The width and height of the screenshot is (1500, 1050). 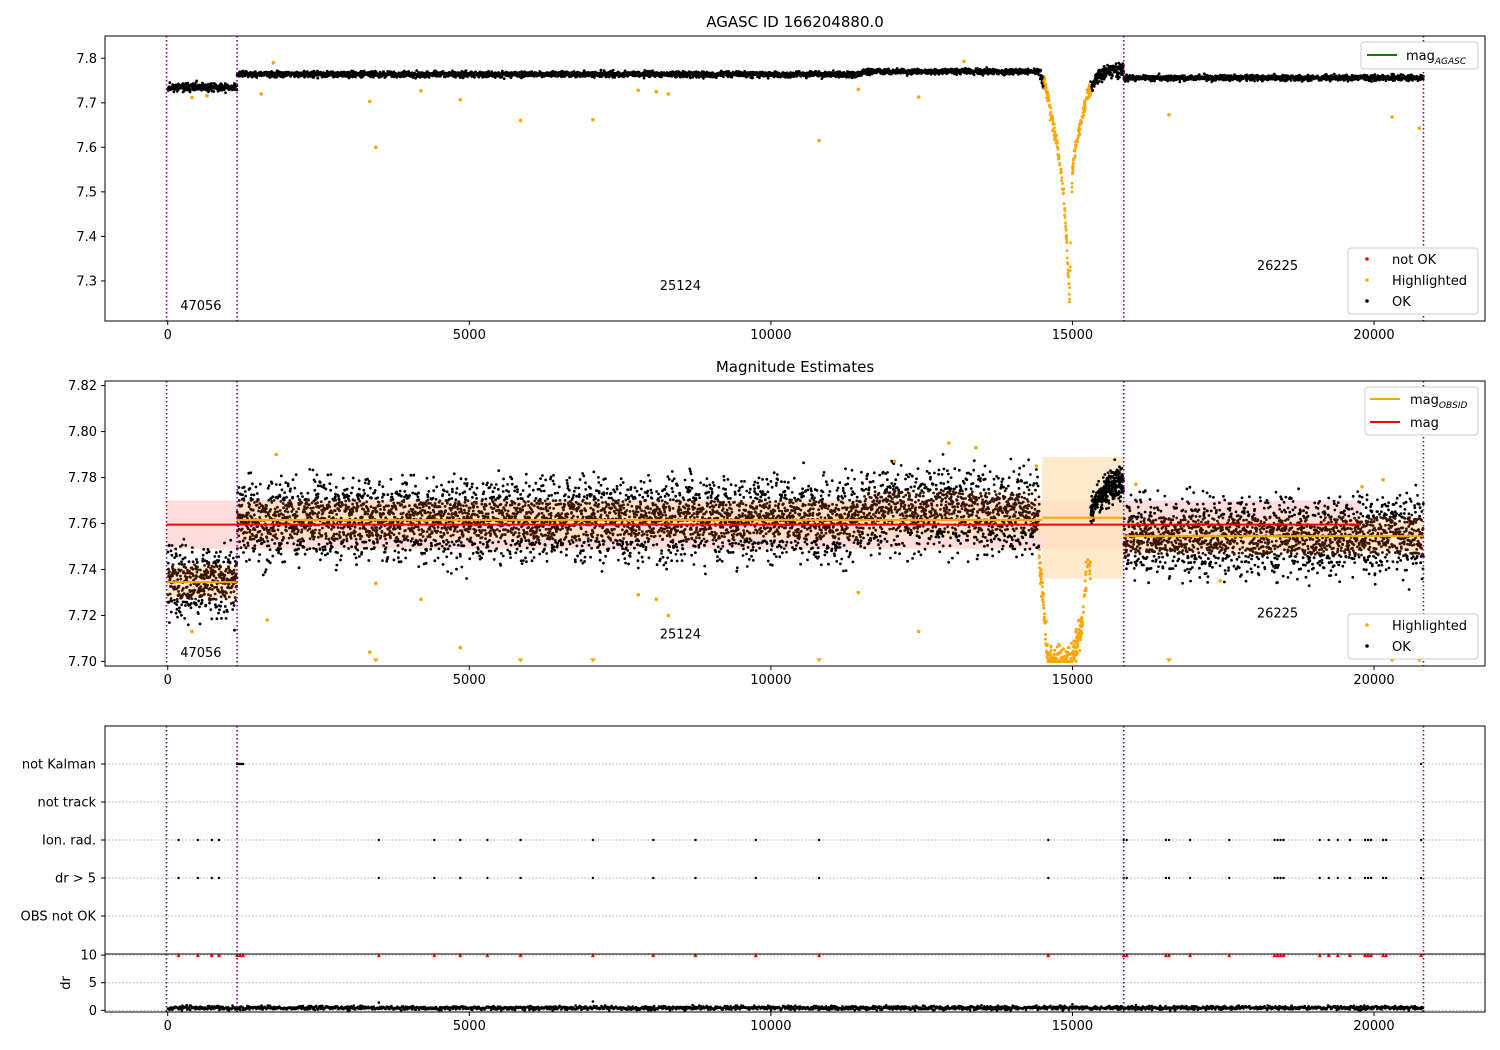 I want to click on agasc-panel-title: AGASC ID 166204880.0, so click(x=795, y=22).